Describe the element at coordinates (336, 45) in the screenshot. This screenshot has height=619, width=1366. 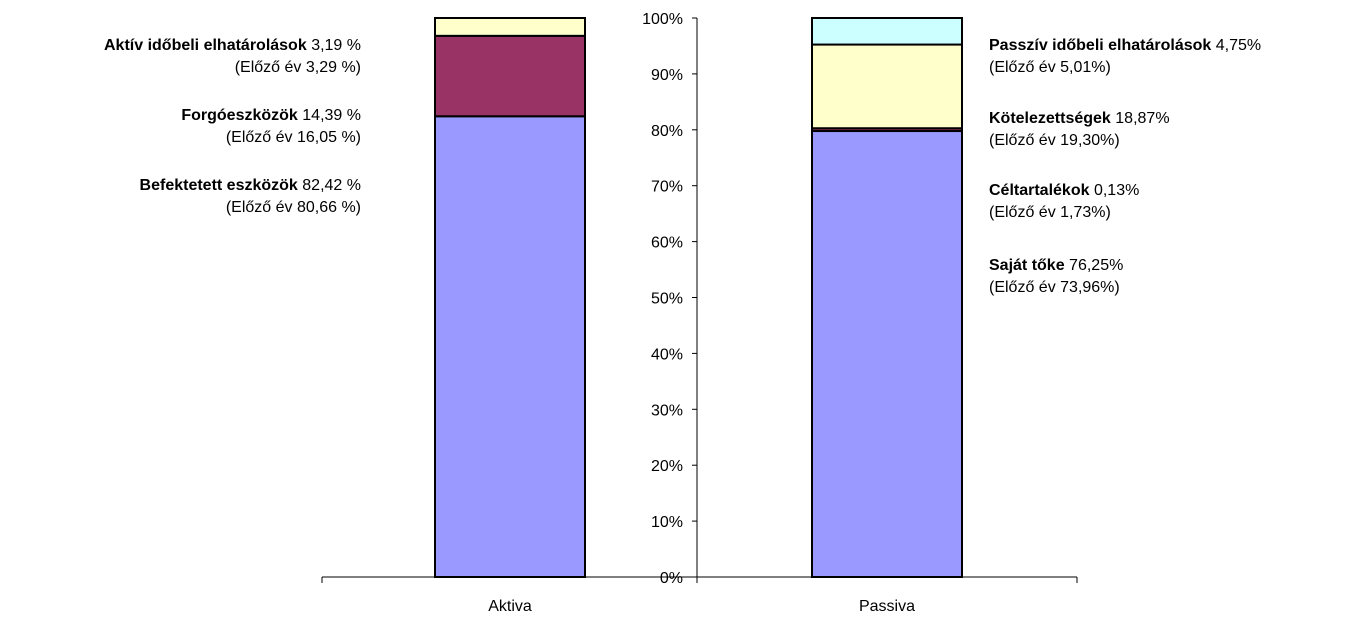
I see `annotation-value: 3,19 %` at that location.